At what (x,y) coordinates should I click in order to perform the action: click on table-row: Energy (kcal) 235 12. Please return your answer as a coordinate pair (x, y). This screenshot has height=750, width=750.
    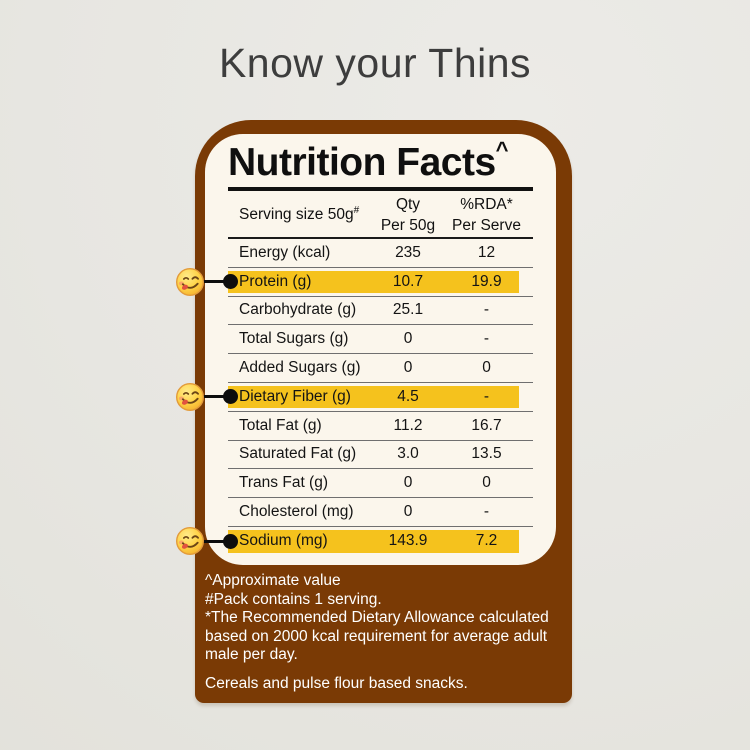
    Looking at the image, I should click on (380, 253).